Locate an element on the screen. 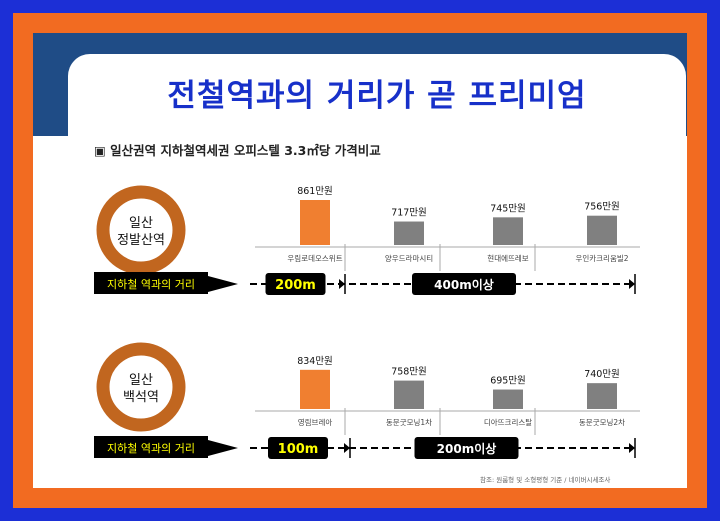  bar-value-label: 717만원 is located at coordinates (409, 213).